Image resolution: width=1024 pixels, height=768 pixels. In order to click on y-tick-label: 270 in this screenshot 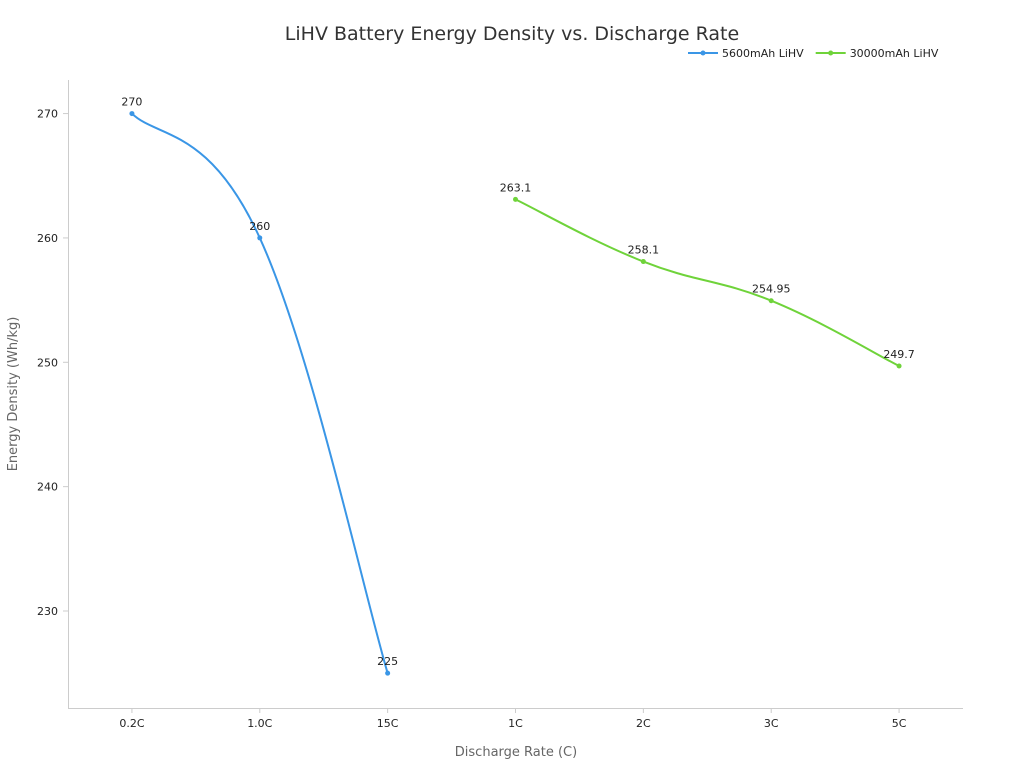, I will do `click(47, 114)`.